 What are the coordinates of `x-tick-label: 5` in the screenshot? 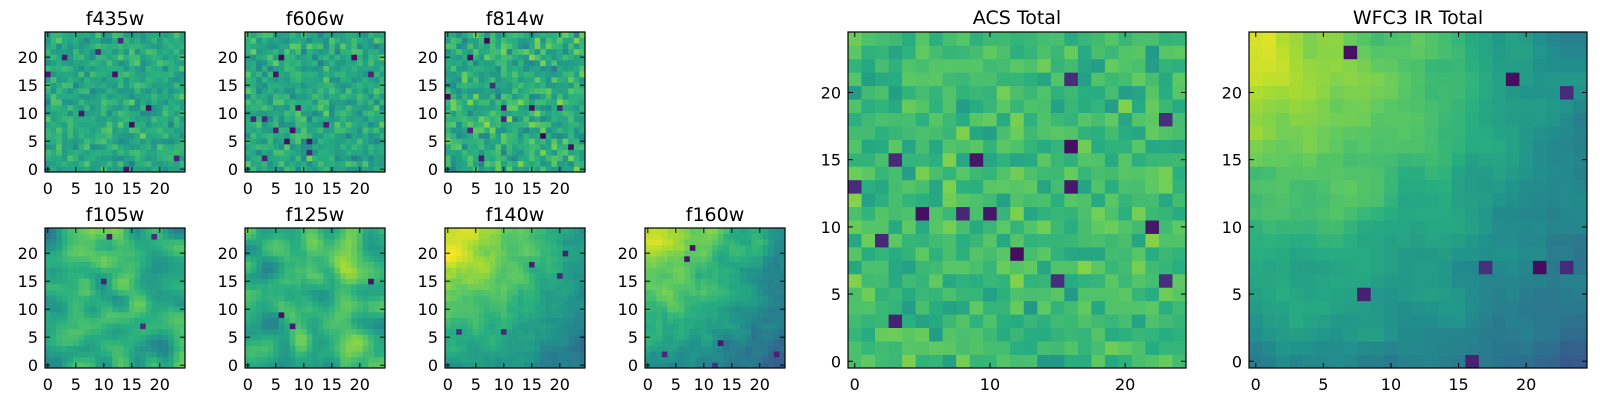 It's located at (476, 188).